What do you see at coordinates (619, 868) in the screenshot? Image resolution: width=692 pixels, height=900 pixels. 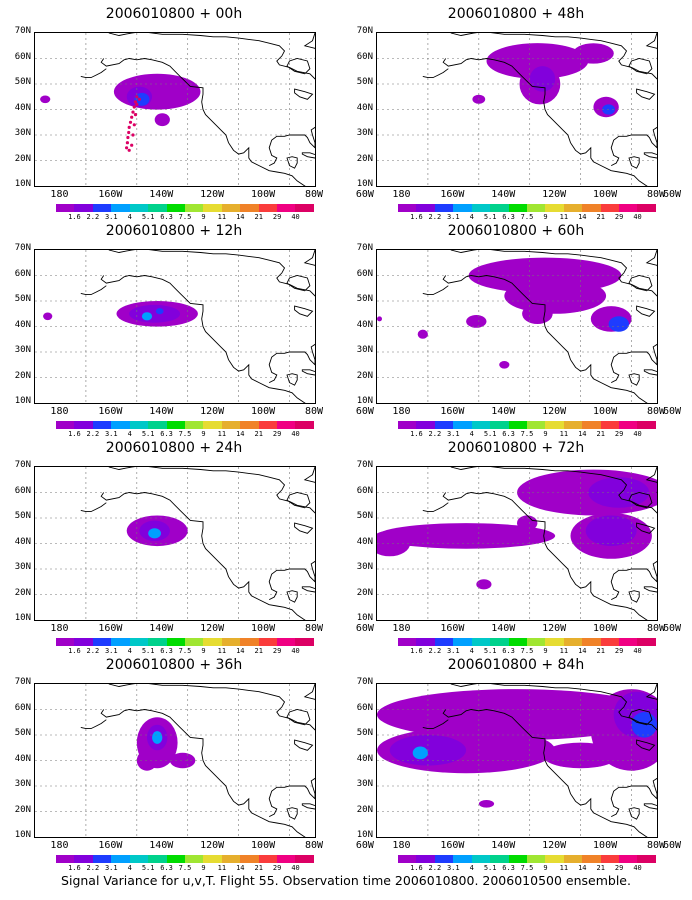 I see `colorbar-label: 29` at bounding box center [619, 868].